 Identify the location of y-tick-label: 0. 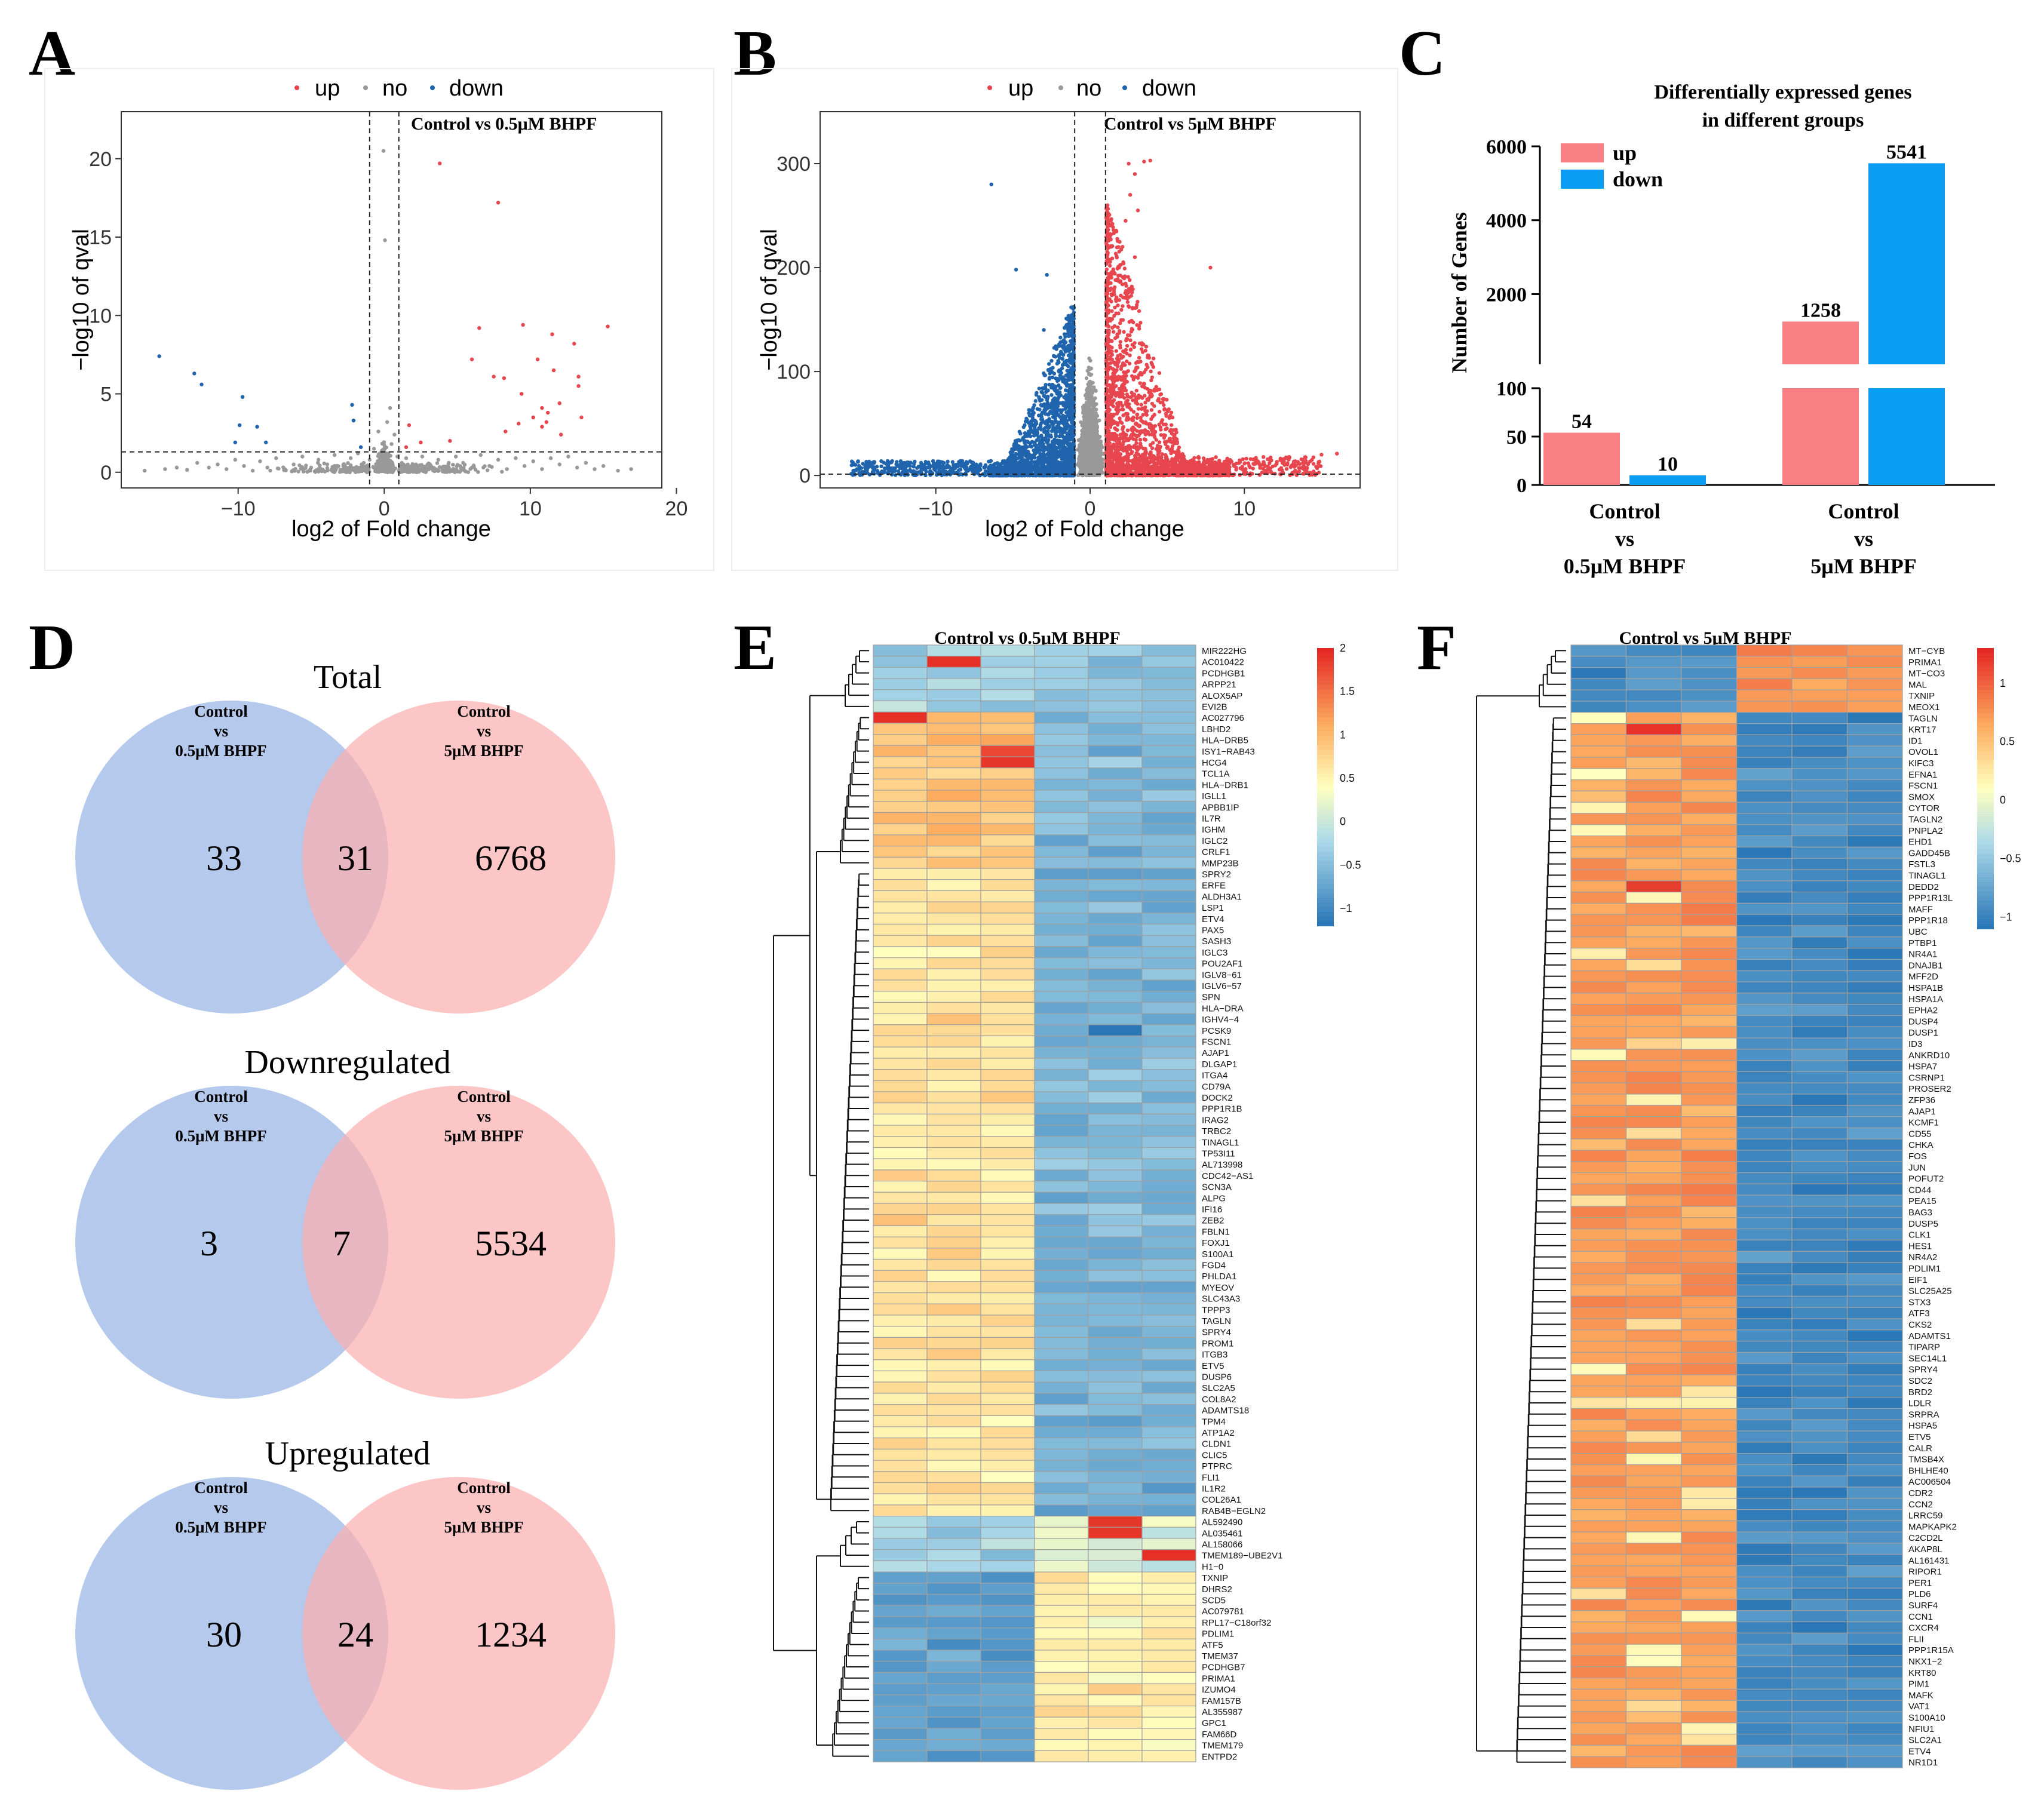
(106, 473).